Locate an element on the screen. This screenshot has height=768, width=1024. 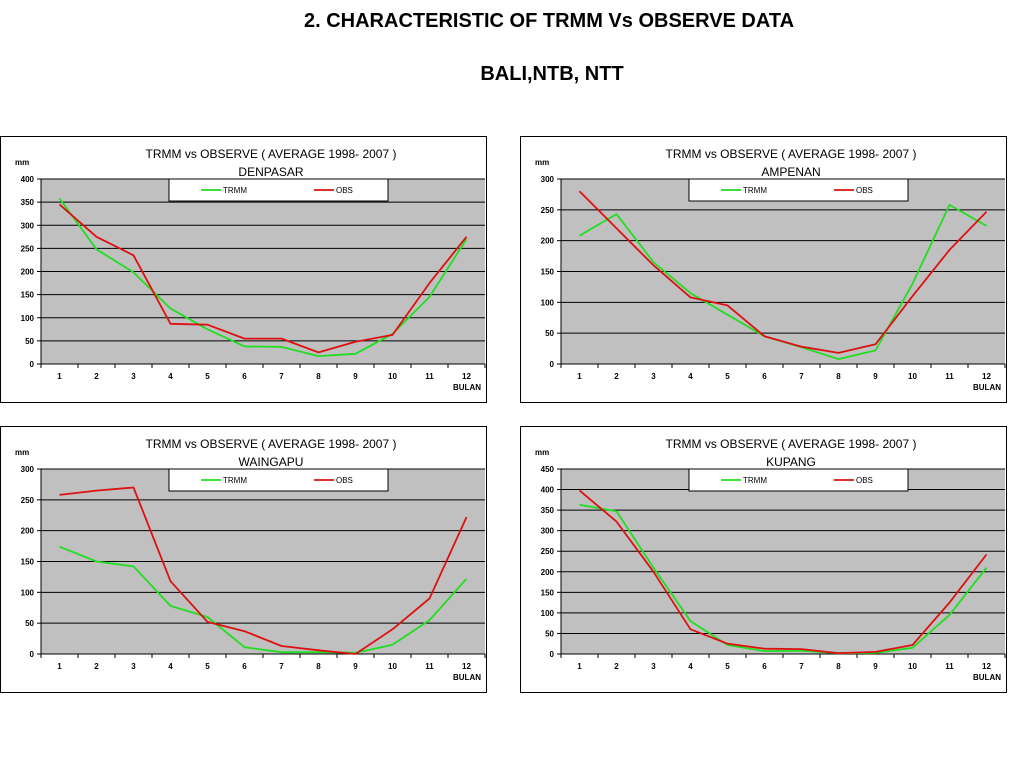
plot-area is located at coordinates (783, 561).